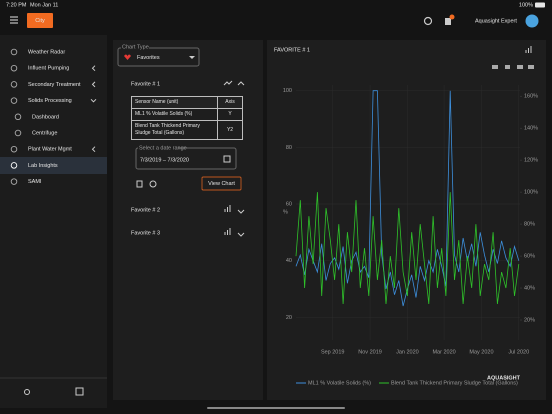 The width and height of the screenshot is (552, 414). Describe the element at coordinates (145, 210) in the screenshot. I see `favorite-title: Favorite # 2` at that location.